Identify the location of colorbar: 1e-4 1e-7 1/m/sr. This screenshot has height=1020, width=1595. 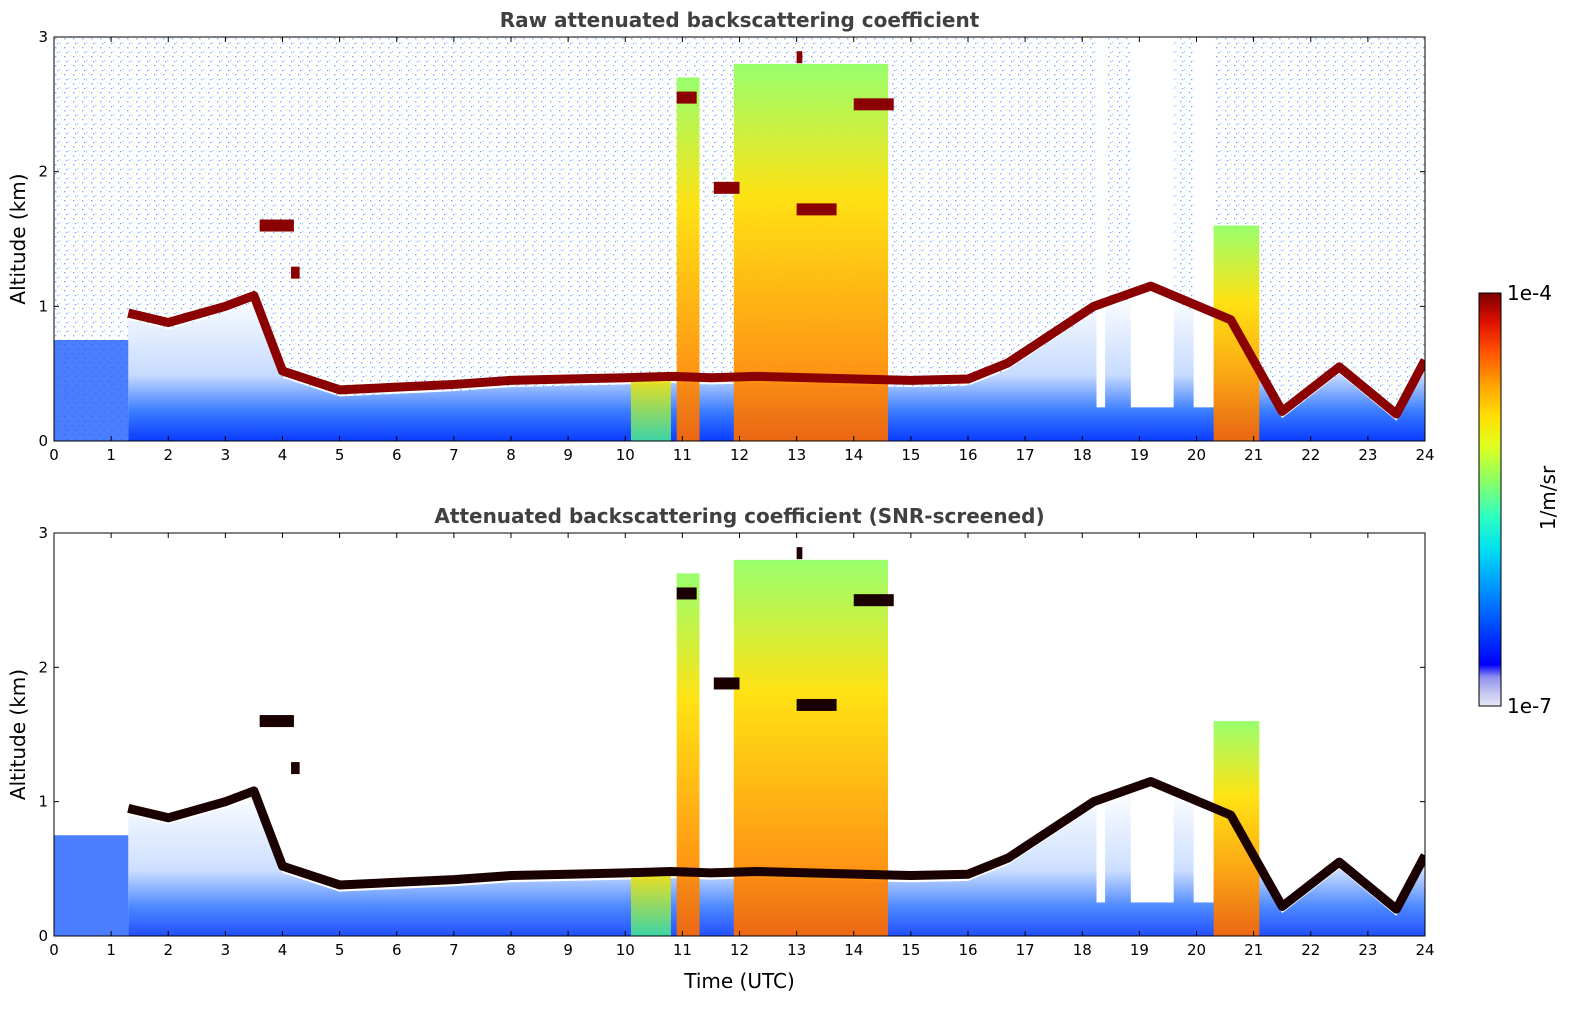
(1519, 499).